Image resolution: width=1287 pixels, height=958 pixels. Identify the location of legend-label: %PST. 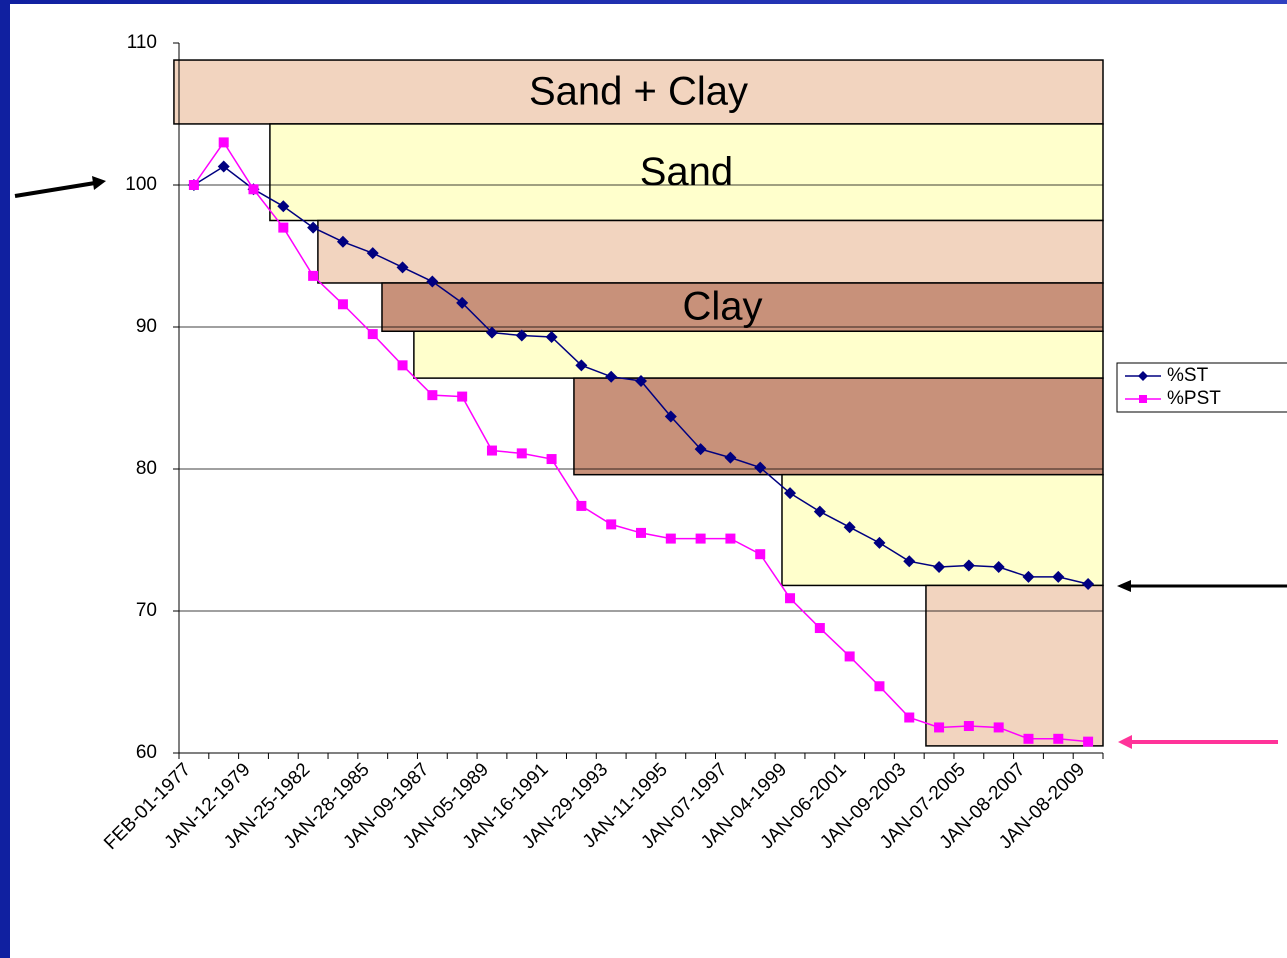
(1194, 398).